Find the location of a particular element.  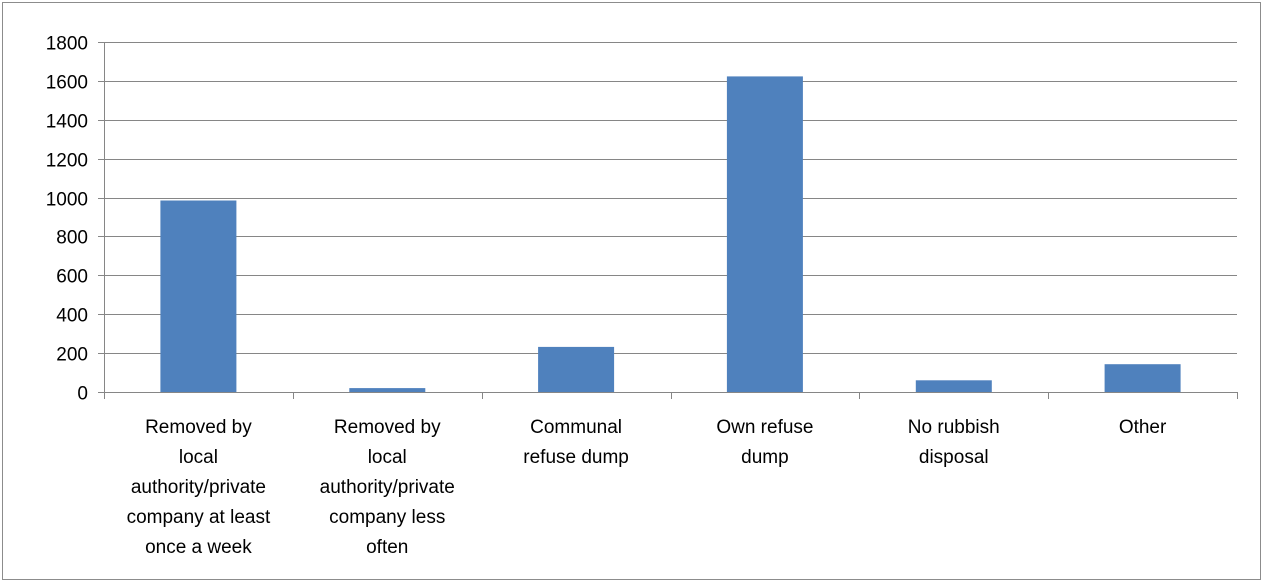

x-category-label: Other is located at coordinates (1143, 427).